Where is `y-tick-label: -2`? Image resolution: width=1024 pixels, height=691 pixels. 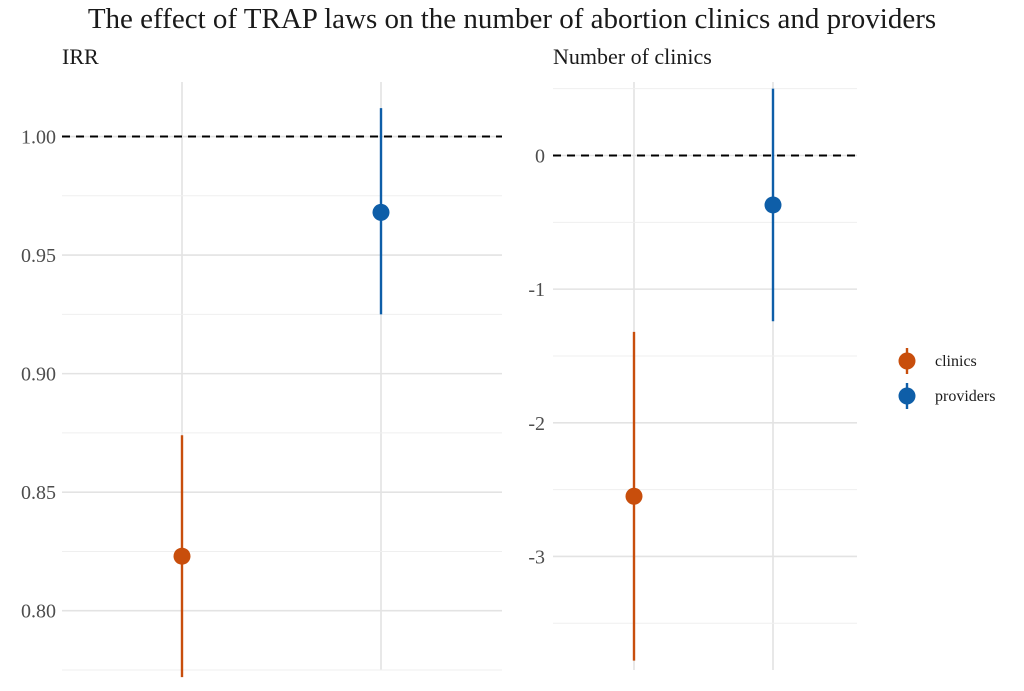
y-tick-label: -2 is located at coordinates (536, 424).